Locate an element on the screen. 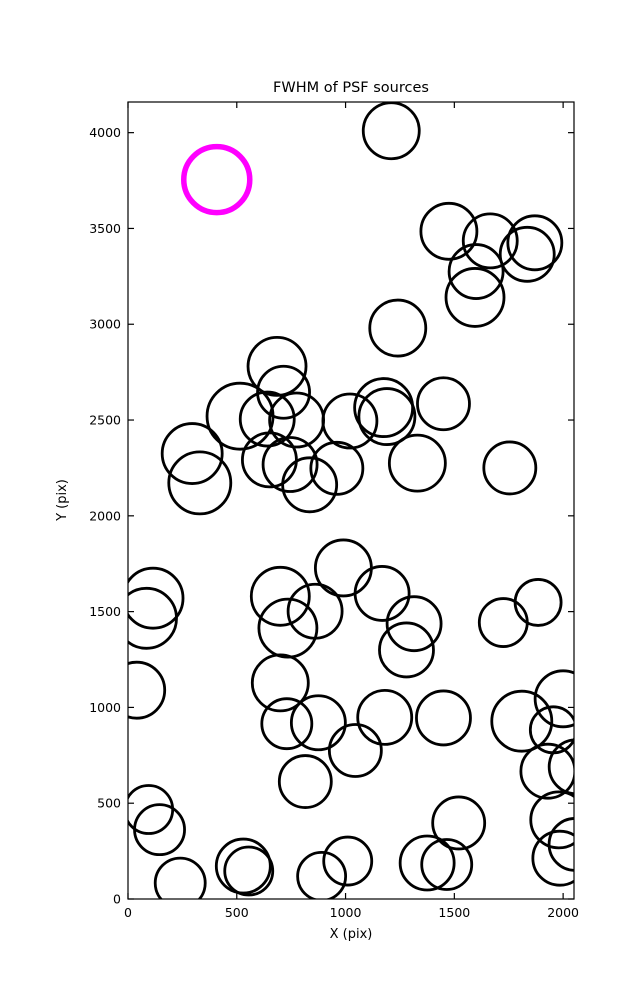  y-tick-label: 3000 is located at coordinates (105, 324).